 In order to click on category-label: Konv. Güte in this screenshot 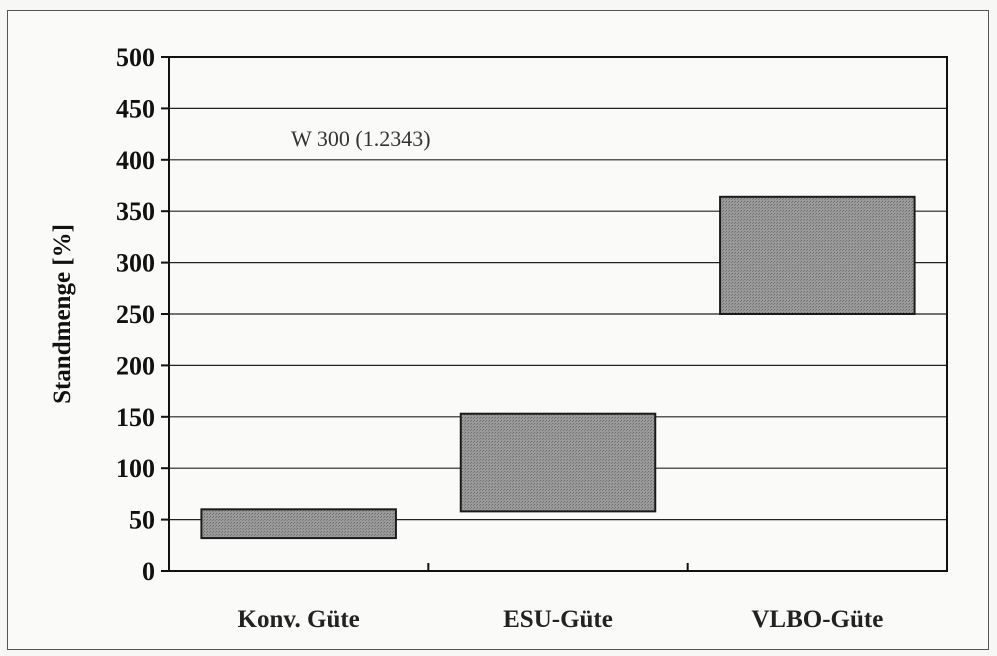, I will do `click(299, 619)`.